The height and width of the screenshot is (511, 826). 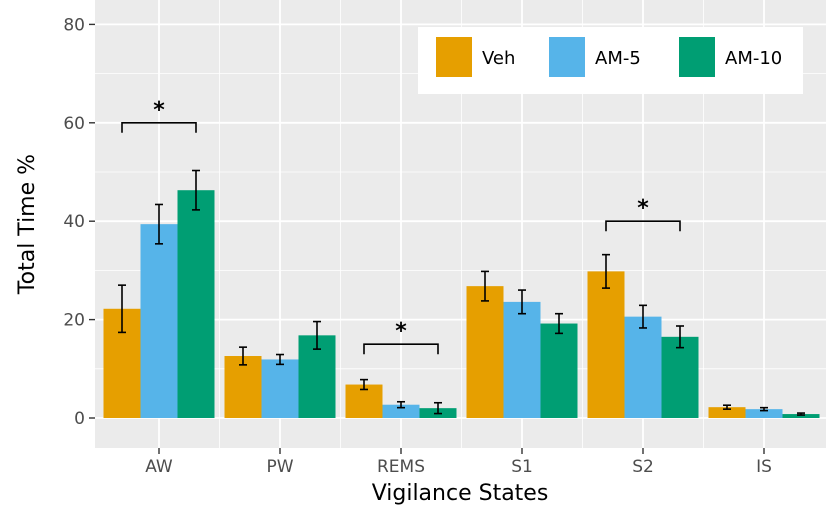 I want to click on y-tick-label: 40, so click(x=74, y=222).